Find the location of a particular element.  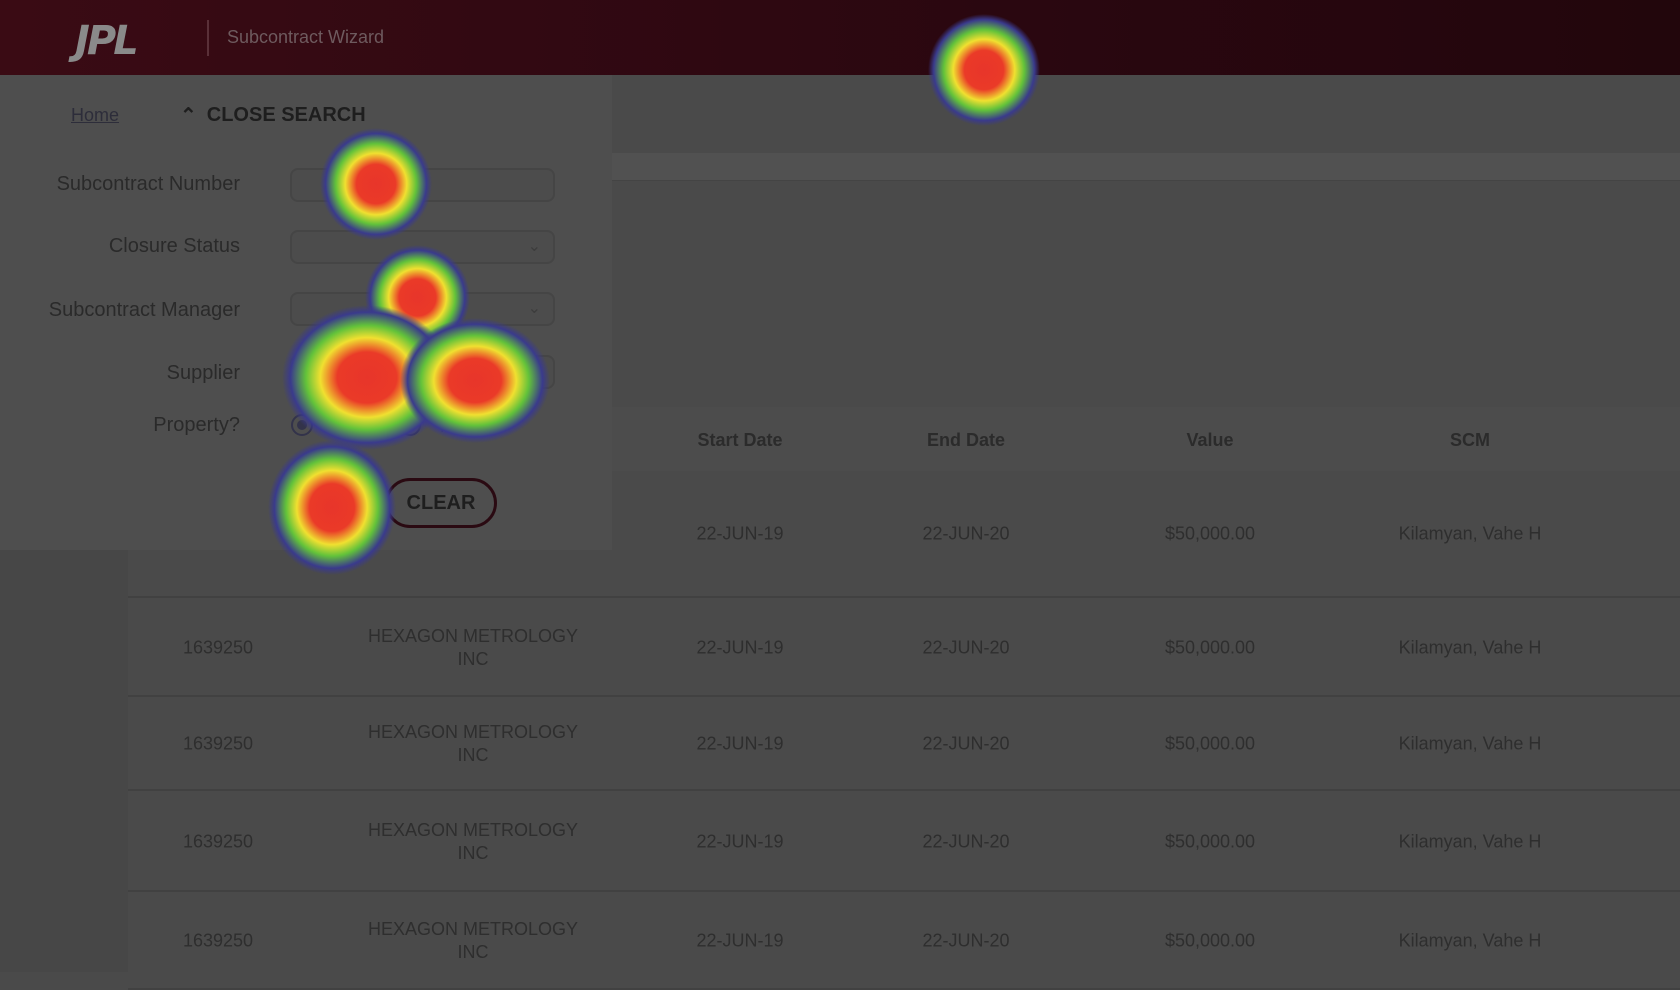

subcontract-number-label: Subcontract Number is located at coordinates (148, 184).